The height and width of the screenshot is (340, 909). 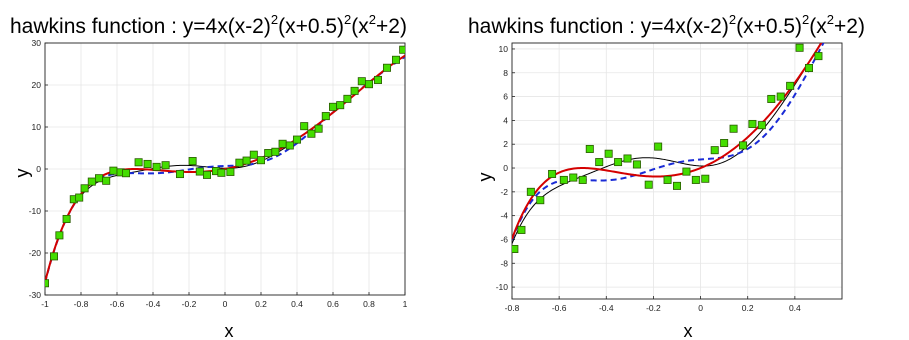 I want to click on y-tick-label: -4, so click(x=504, y=216).